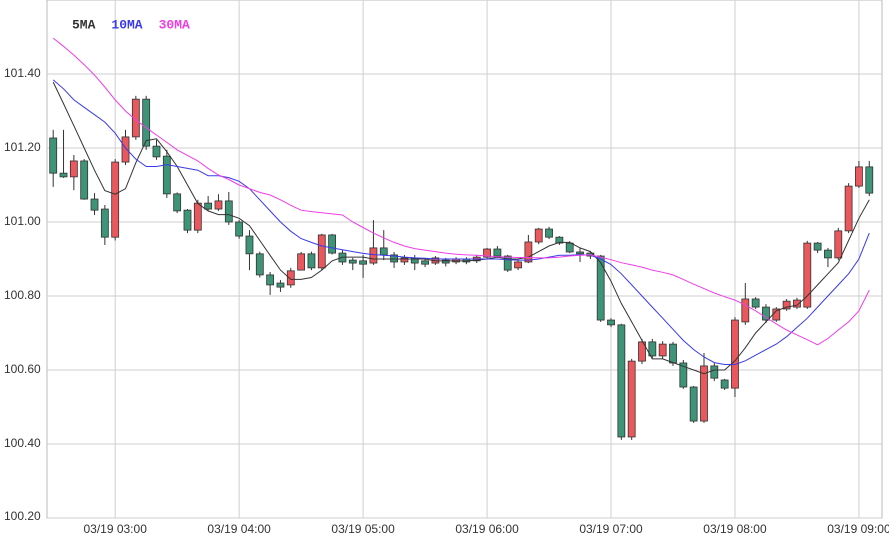 This screenshot has height=541, width=889. What do you see at coordinates (84, 24) in the screenshot?
I see `legend-entry: 5MA` at bounding box center [84, 24].